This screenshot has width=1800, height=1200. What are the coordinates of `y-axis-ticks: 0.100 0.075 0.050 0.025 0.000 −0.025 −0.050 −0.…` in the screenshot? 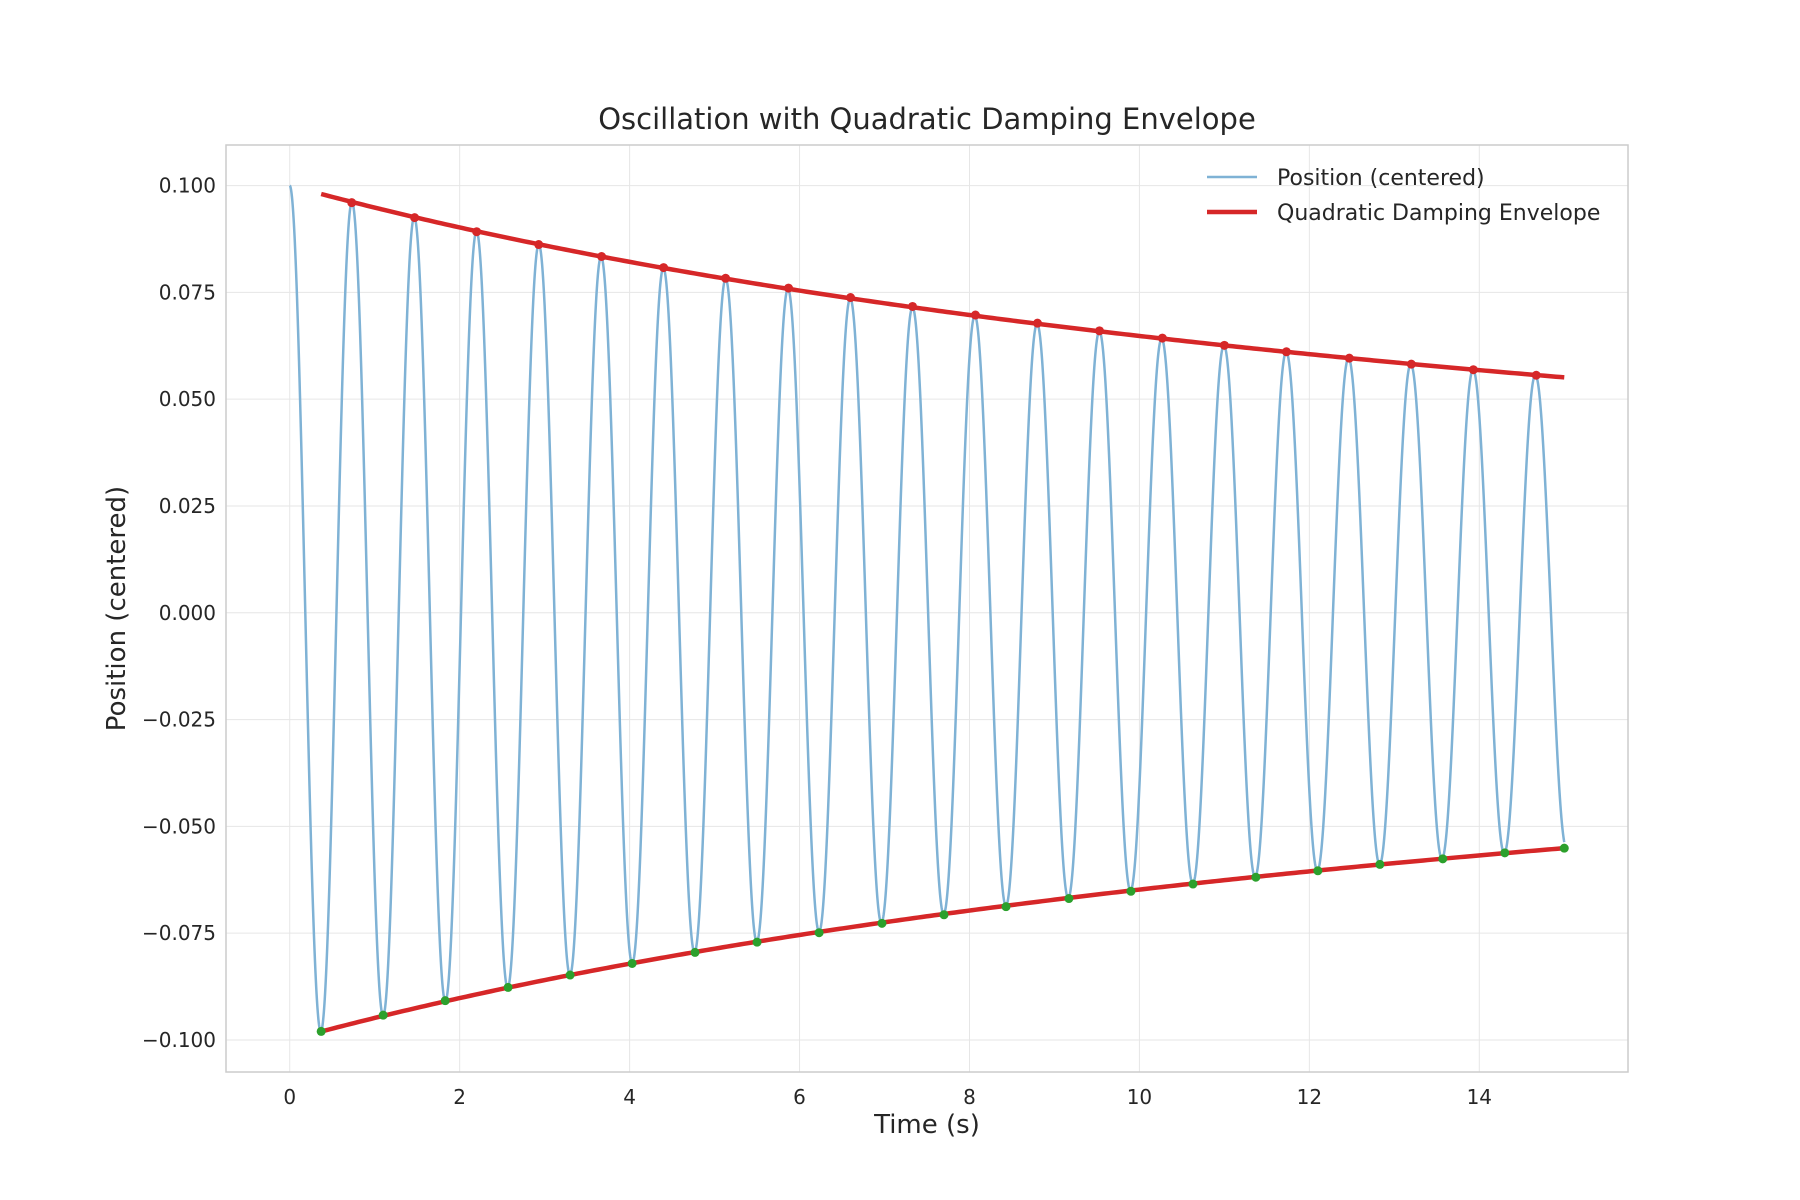 It's located at (179, 613).